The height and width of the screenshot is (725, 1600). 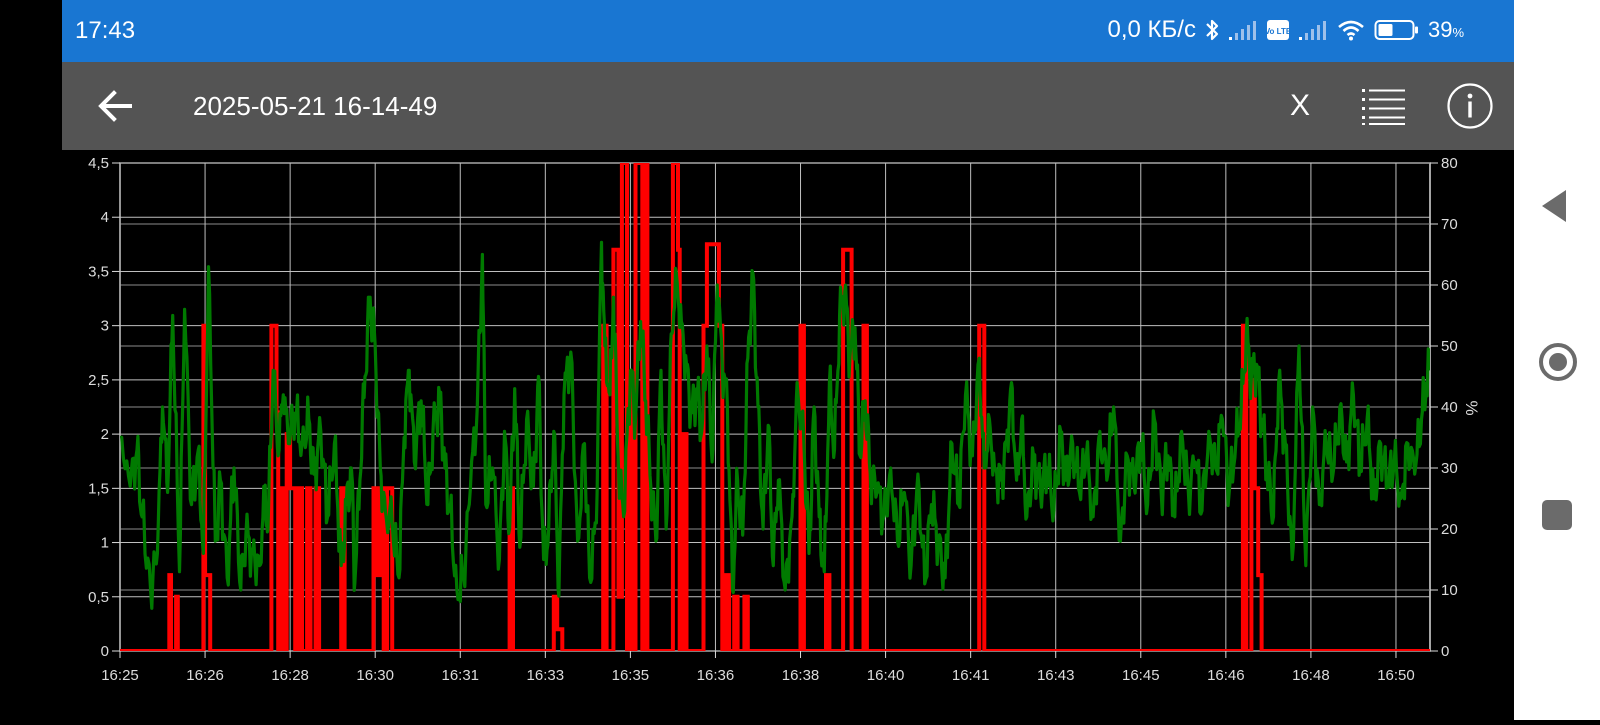 I want to click on volte-icon: Vo LTE, so click(x=1278, y=30).